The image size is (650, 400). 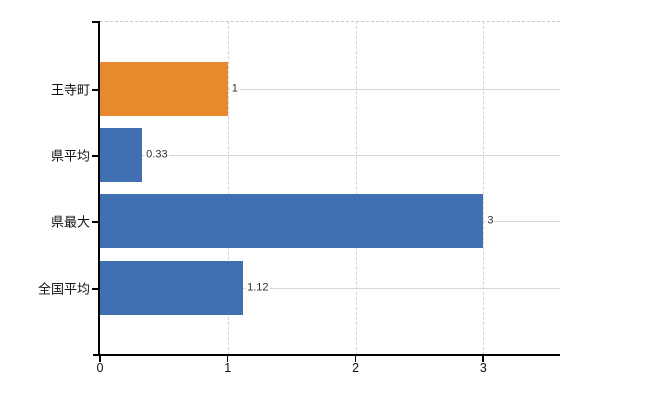 I want to click on category-label: 王寺町, so click(x=70, y=90).